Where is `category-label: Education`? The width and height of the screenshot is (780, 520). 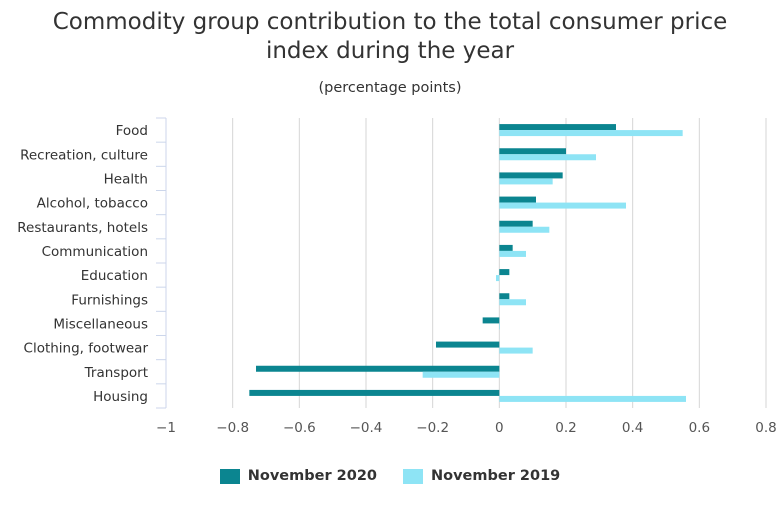
category-label: Education is located at coordinates (114, 276).